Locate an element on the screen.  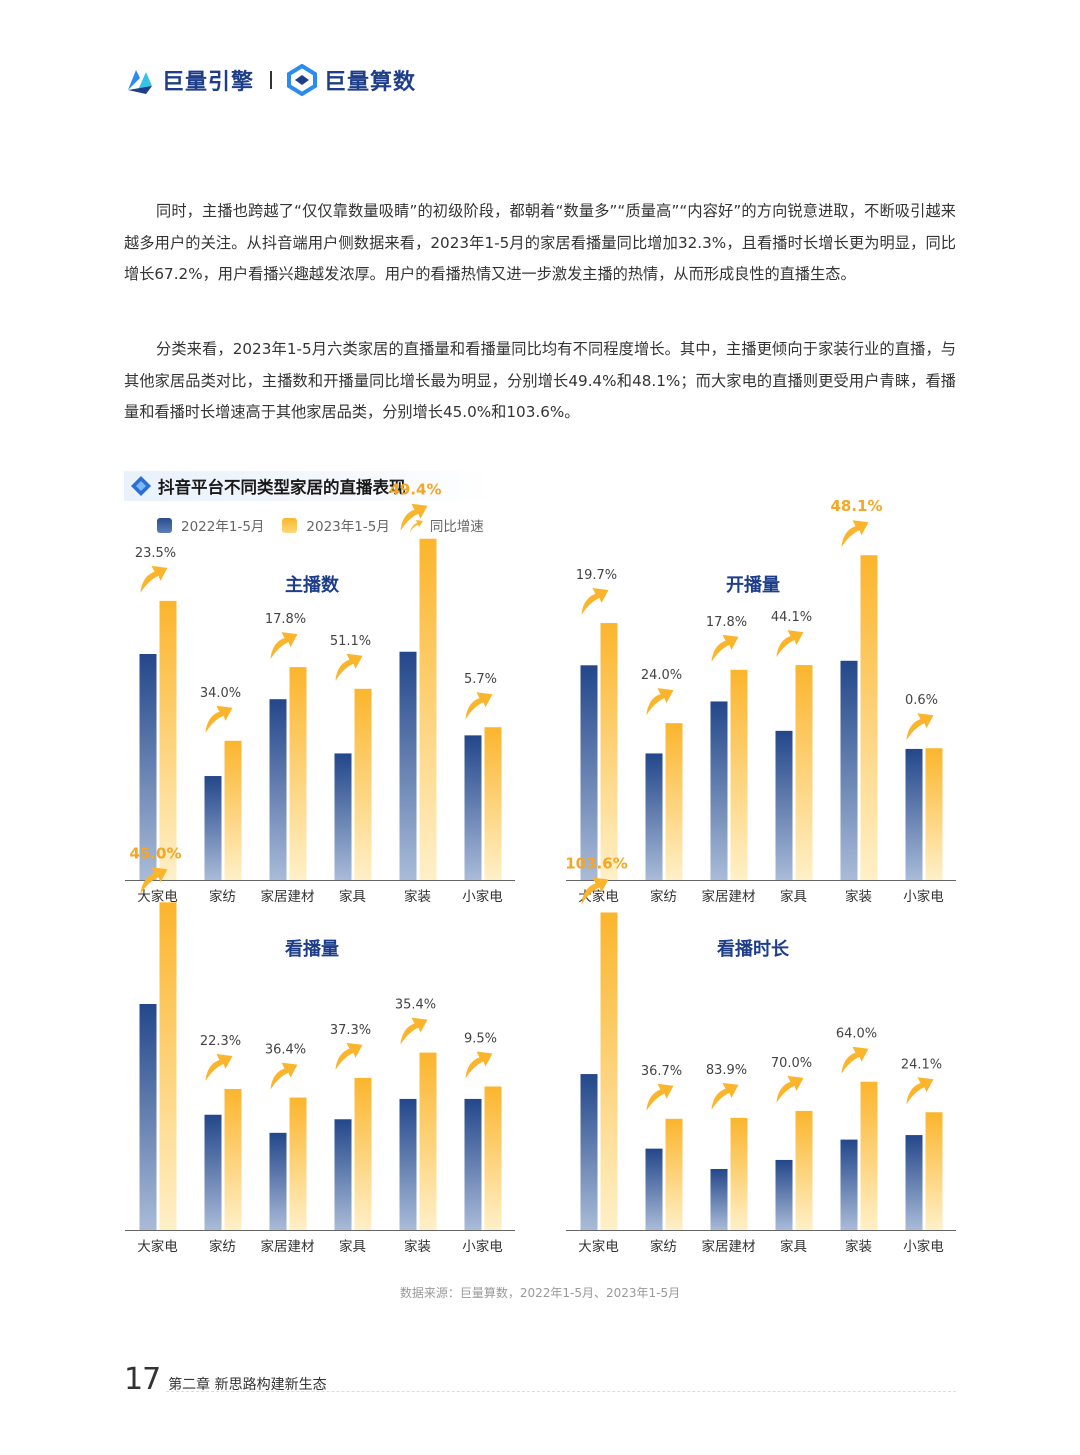
growth-label-3: 44.1% is located at coordinates (791, 617).